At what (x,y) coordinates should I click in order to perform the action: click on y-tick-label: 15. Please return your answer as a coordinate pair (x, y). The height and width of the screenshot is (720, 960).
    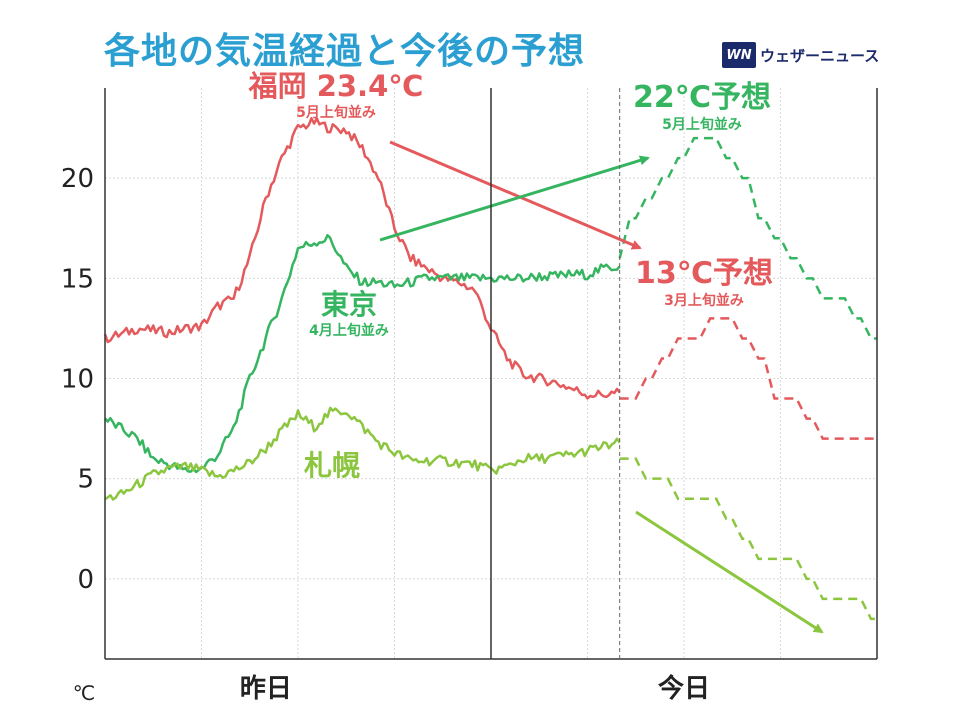
    Looking at the image, I should click on (77, 279).